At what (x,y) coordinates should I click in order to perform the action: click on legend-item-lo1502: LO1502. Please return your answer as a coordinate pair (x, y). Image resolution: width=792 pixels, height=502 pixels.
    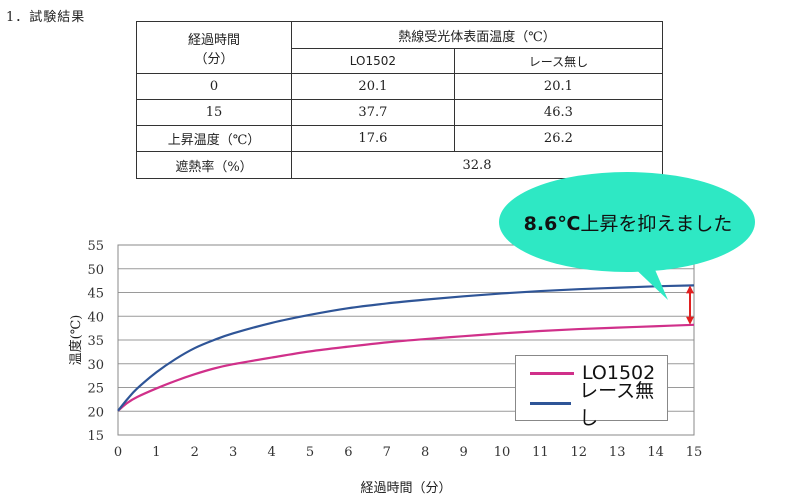
    Looking at the image, I should click on (585, 373).